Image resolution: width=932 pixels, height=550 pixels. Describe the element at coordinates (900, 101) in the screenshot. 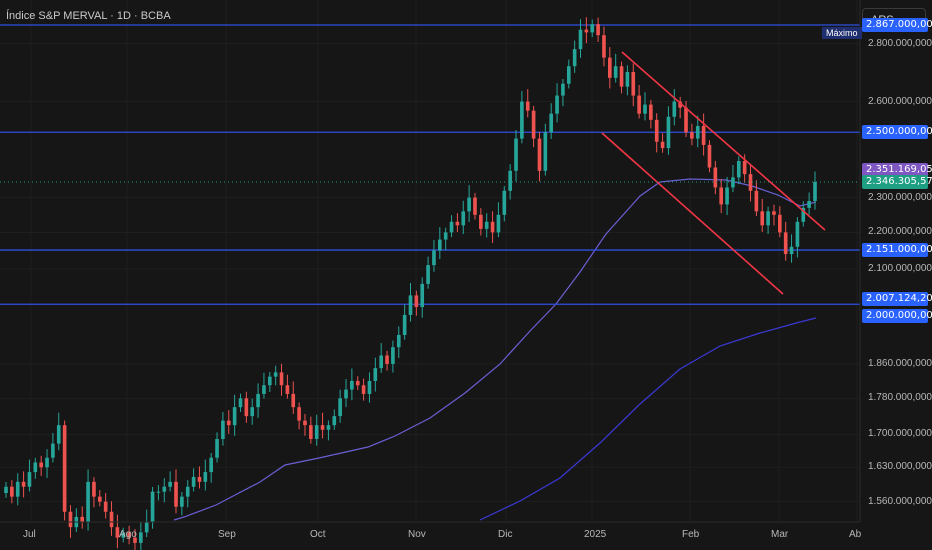

I see `y-tick-label: 2.600.000,000` at that location.